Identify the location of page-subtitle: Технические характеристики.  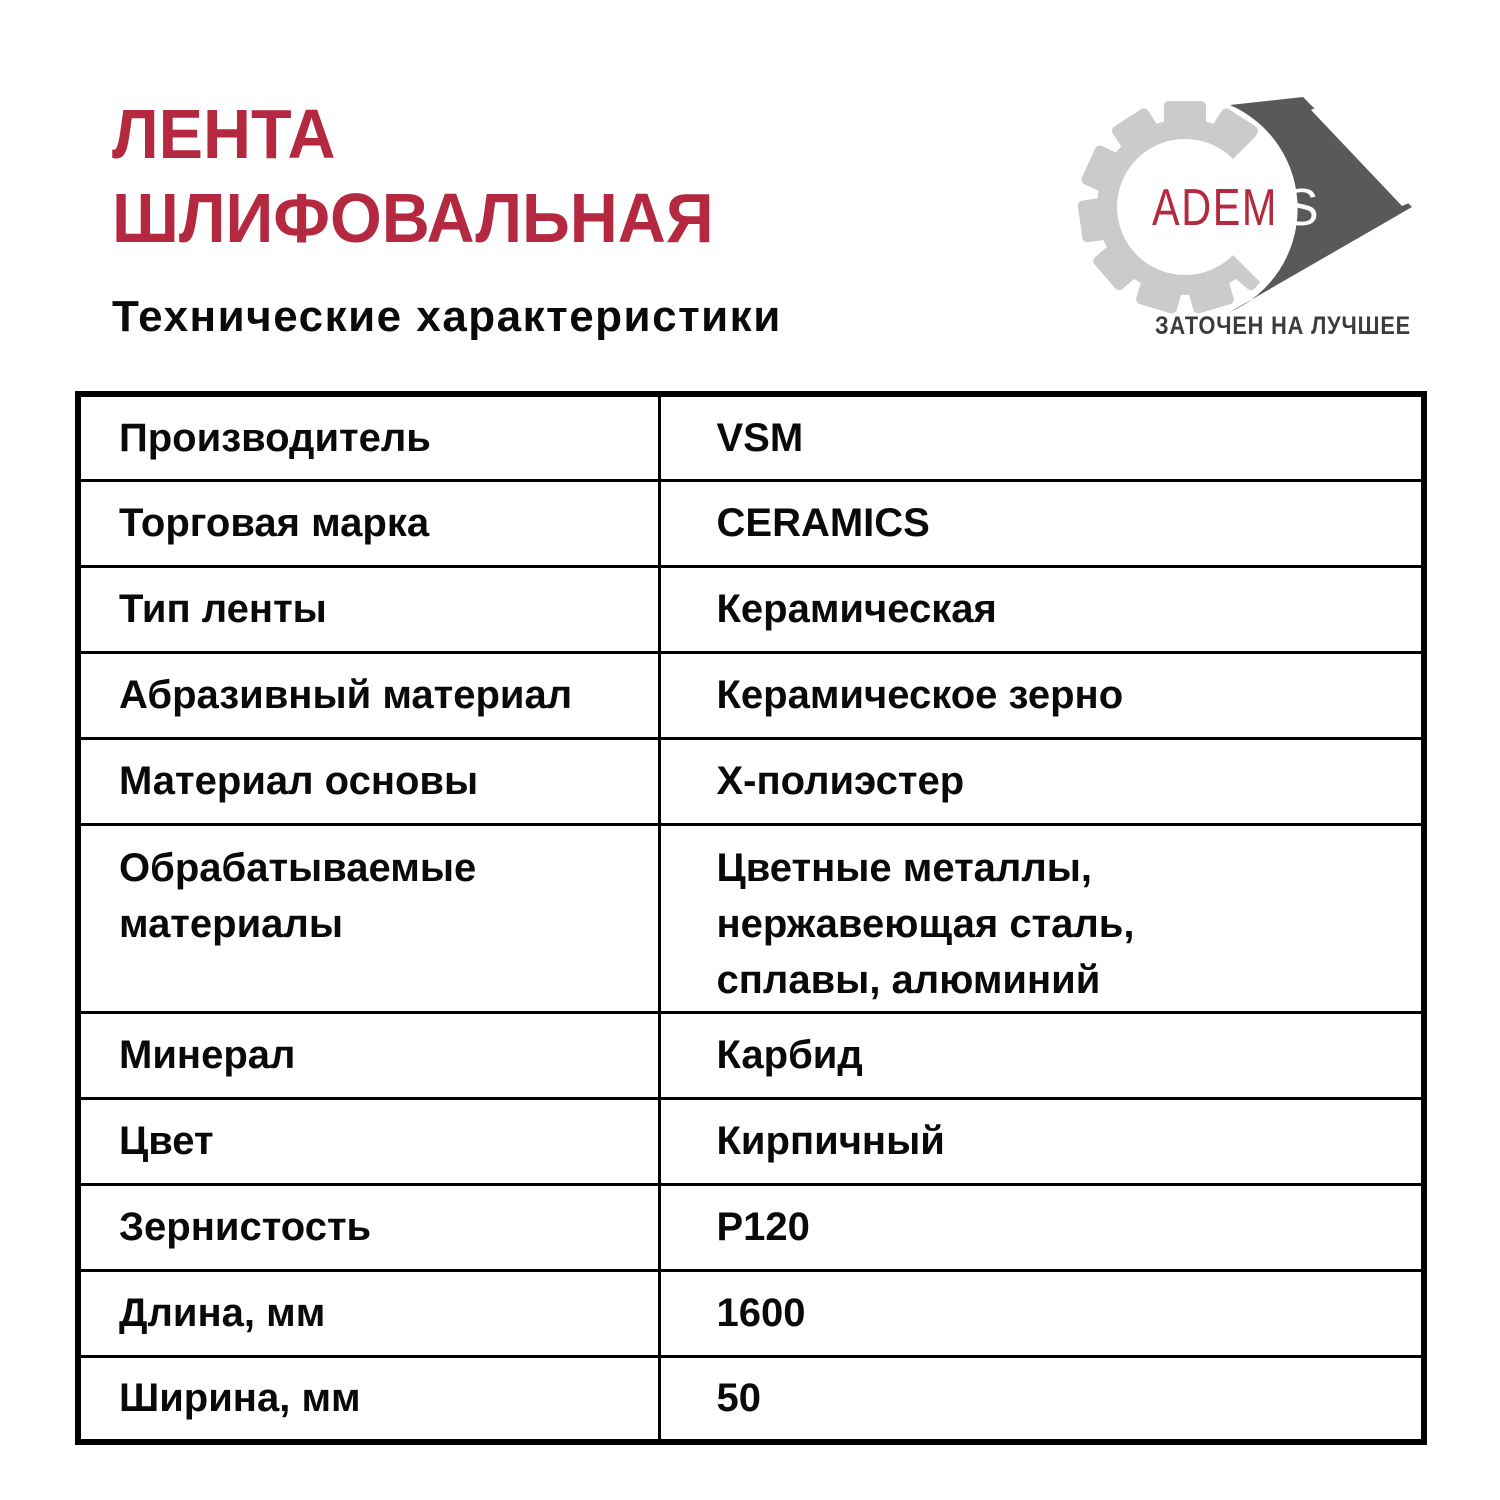
(447, 316).